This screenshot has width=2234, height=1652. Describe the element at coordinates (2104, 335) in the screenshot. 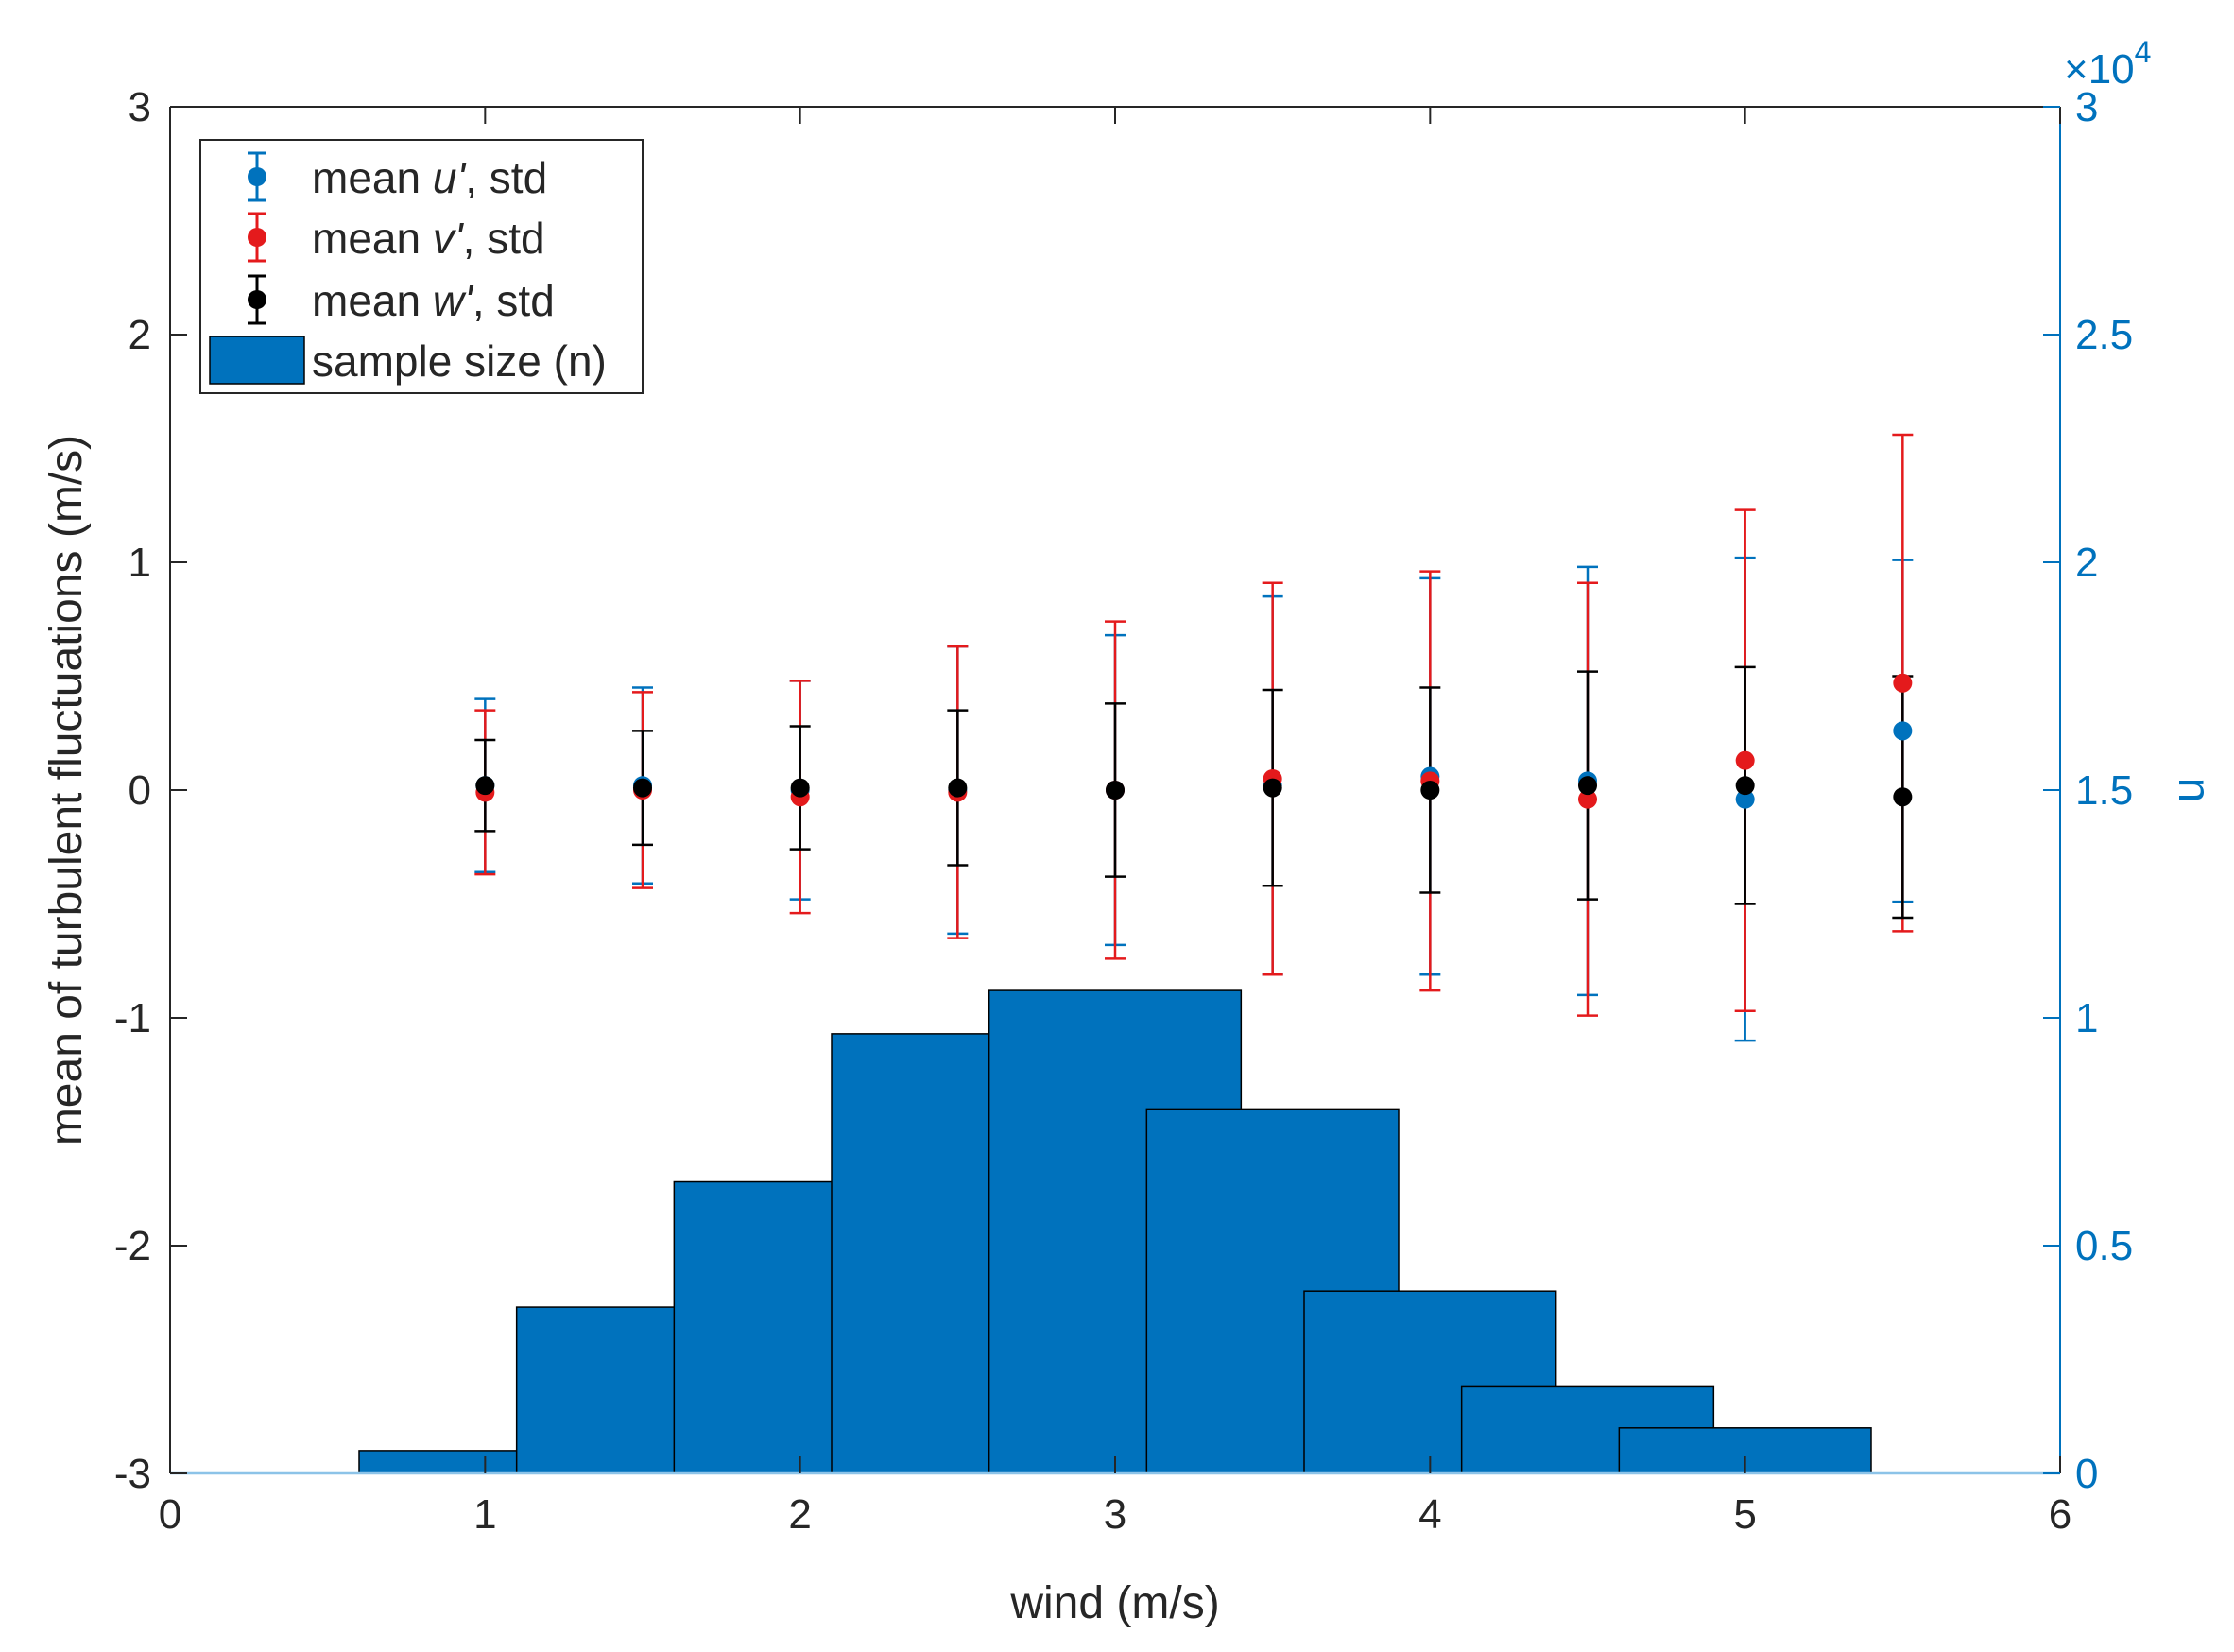

I see `y-right-tick-label-5: 2.5` at that location.